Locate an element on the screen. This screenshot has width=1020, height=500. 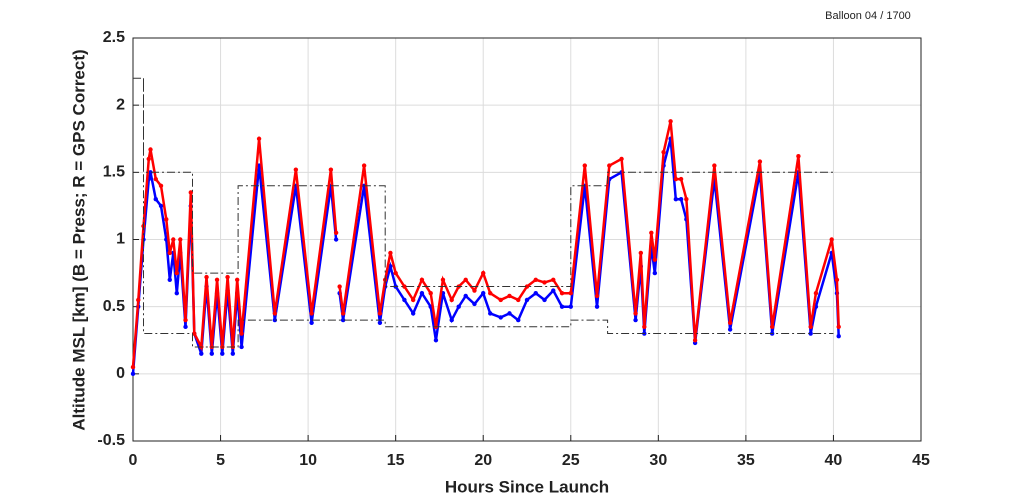
x-tick-label: 15 is located at coordinates (396, 460).